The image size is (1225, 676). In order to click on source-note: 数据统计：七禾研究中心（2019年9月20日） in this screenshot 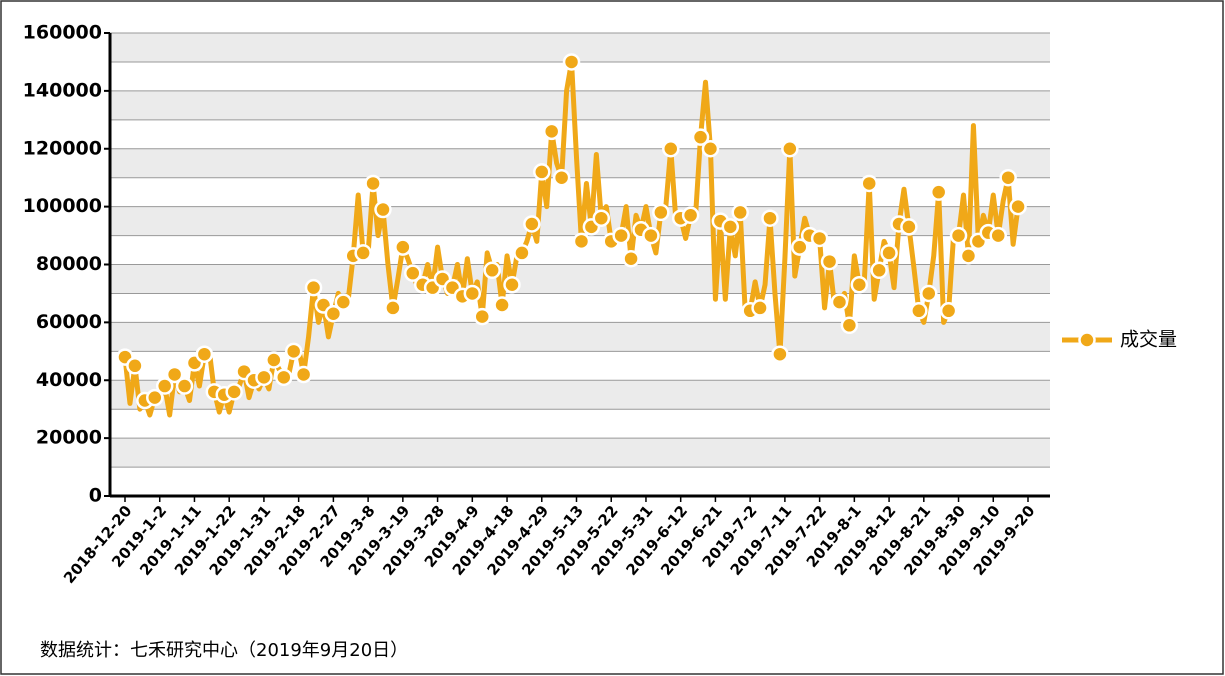, I will do `click(224, 650)`.